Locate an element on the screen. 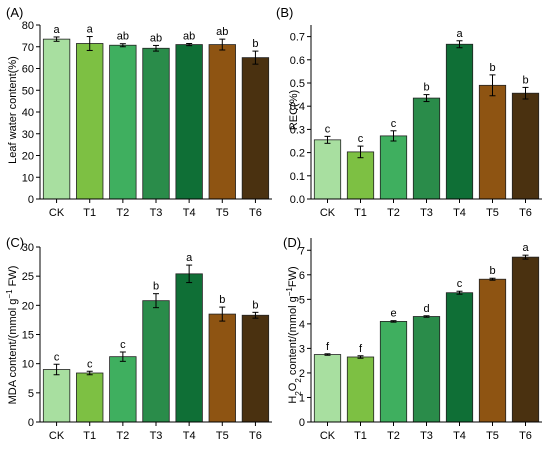 The height and width of the screenshot is (450, 550). panel-d-ytick-label: 5 is located at coordinates (302, 300).